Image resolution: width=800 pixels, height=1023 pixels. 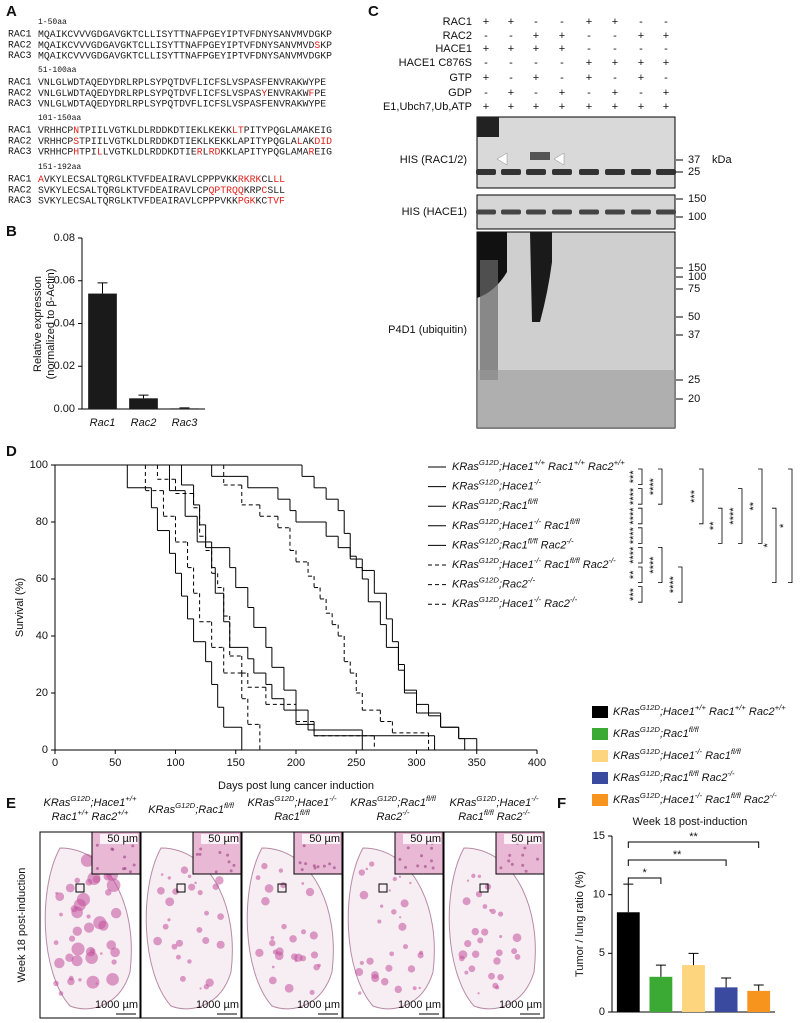 I want to click on marker-label: 20, so click(x=694, y=399).